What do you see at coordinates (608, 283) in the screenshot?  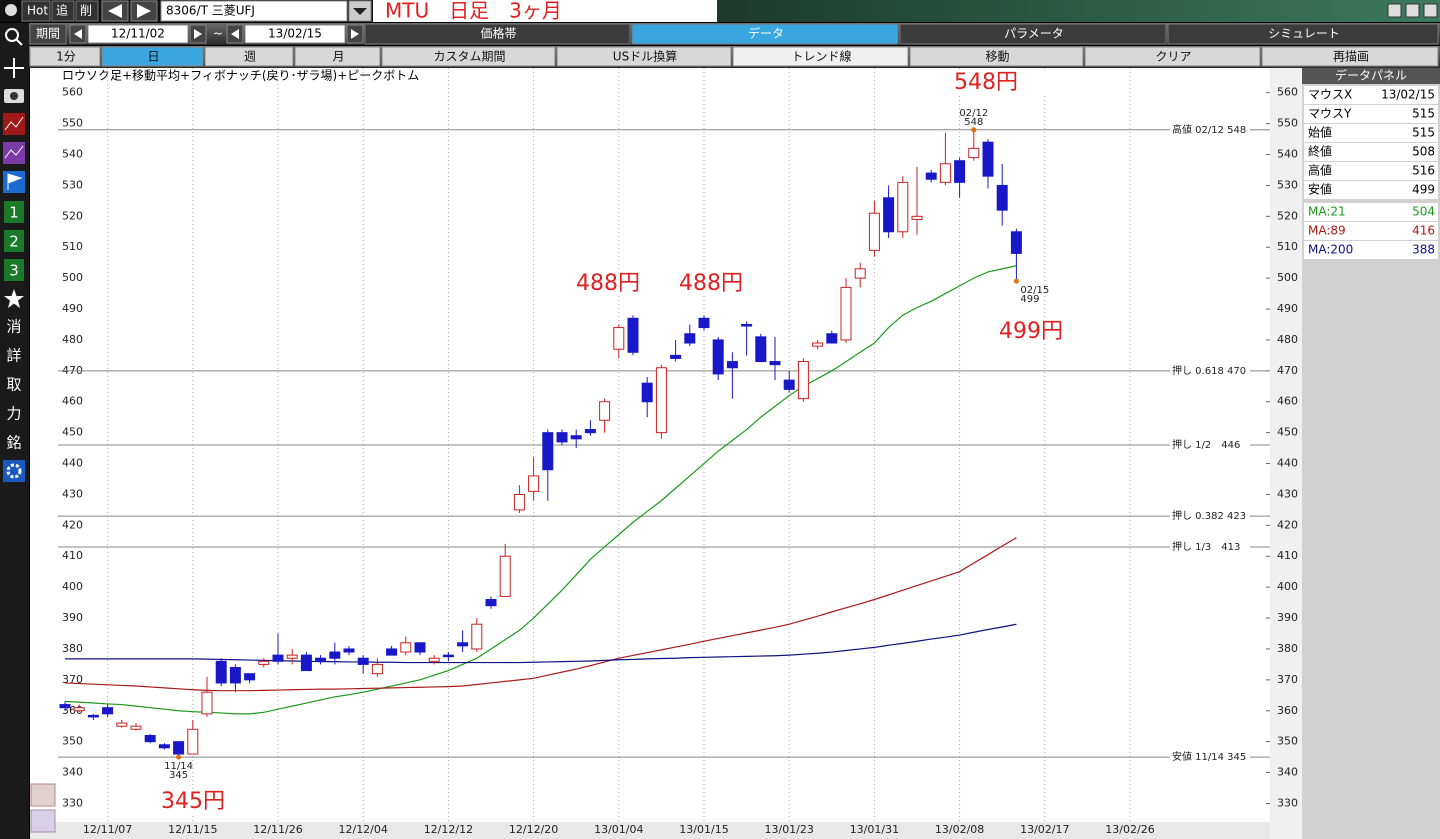 I see `callout: 488円` at bounding box center [608, 283].